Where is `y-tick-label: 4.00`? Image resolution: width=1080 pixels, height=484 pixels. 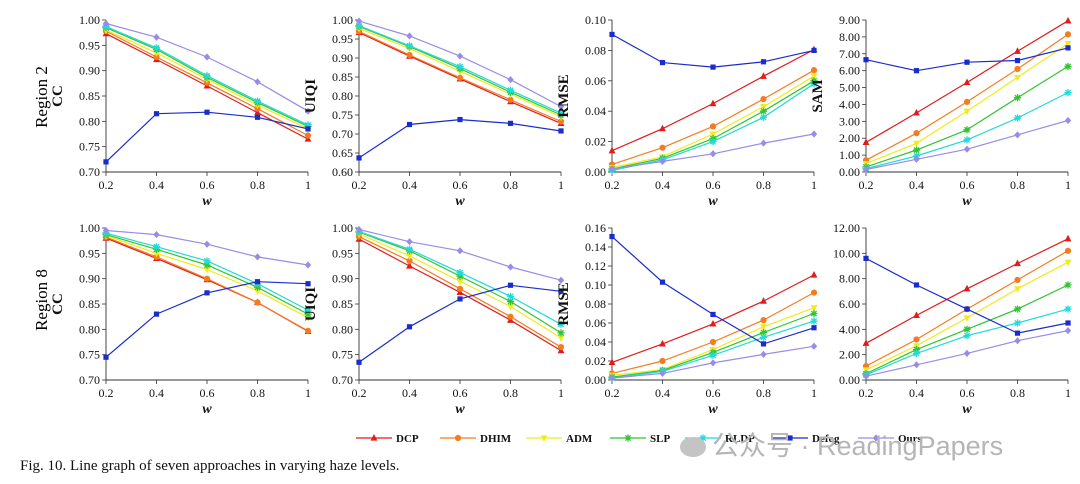
y-tick-label: 4.00 is located at coordinates (849, 329).